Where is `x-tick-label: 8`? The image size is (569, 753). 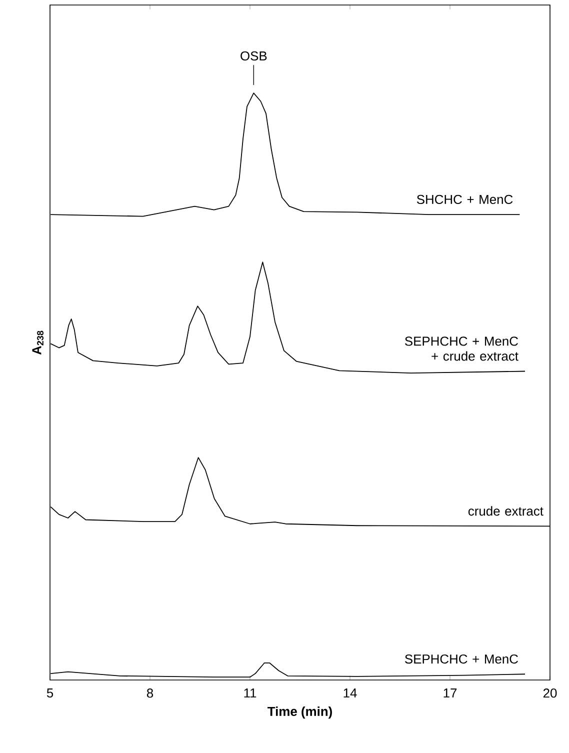 x-tick-label: 8 is located at coordinates (150, 693).